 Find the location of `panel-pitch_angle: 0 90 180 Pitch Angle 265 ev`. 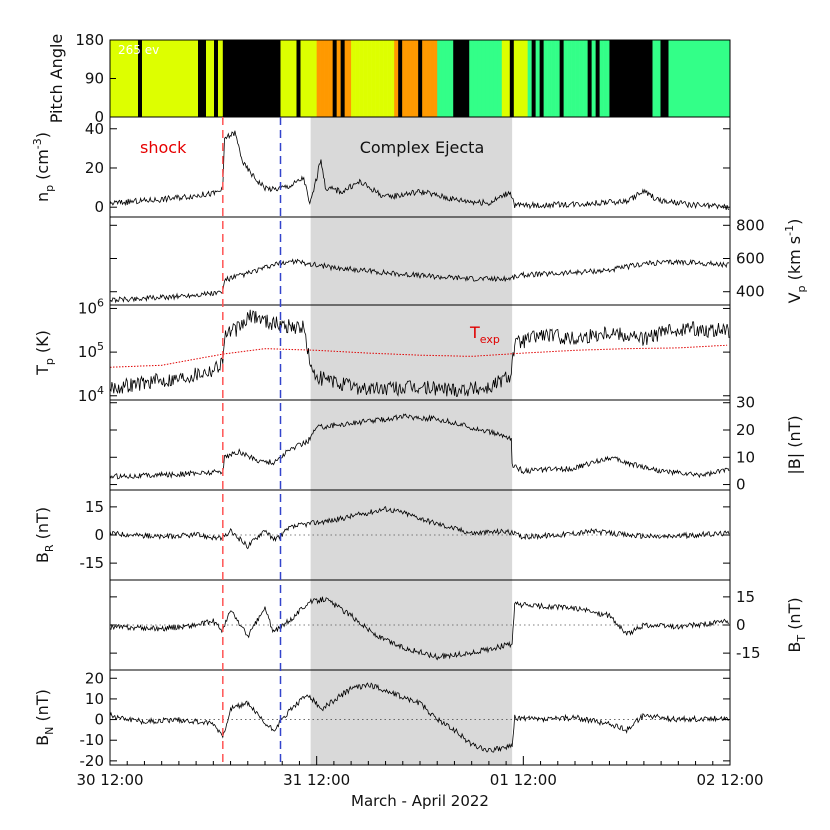

panel-pitch_angle: 0 90 180 Pitch Angle 265 ev is located at coordinates (389, 78).